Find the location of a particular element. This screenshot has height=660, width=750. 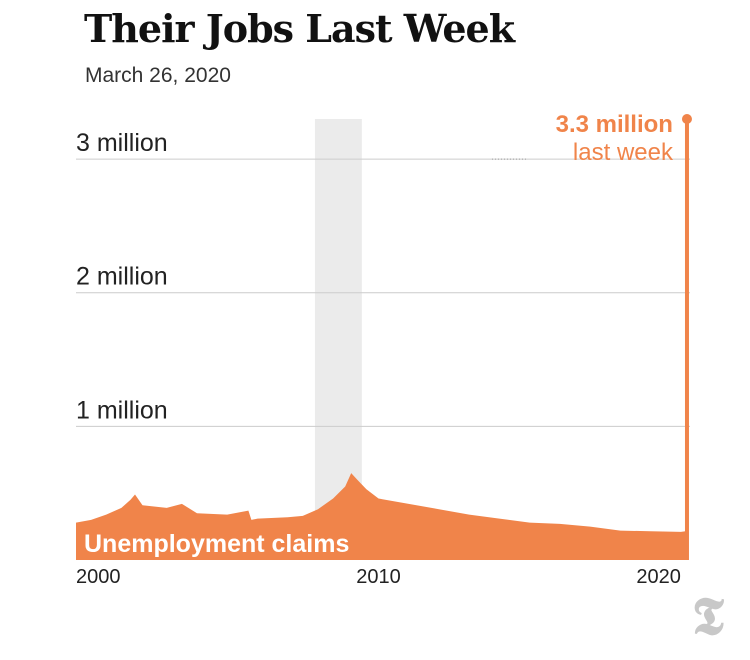

x-tick-label: 2020 is located at coordinates (658, 577).